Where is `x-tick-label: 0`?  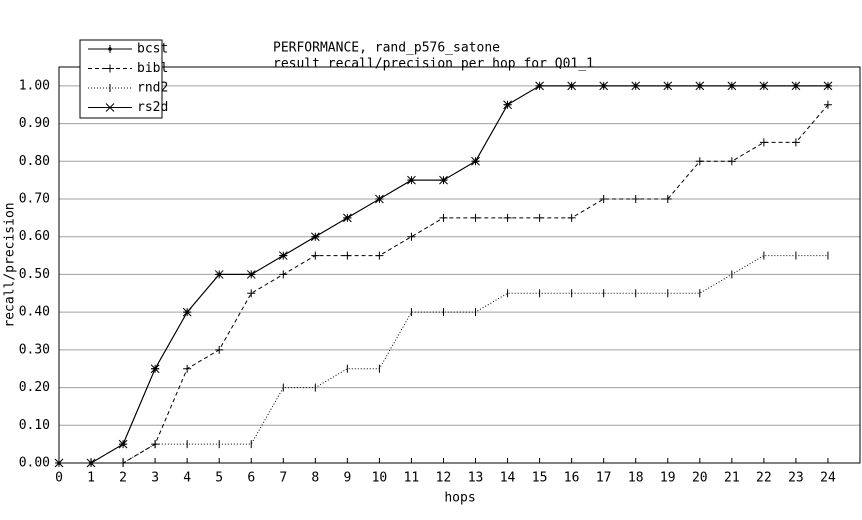 x-tick-label: 0 is located at coordinates (59, 478).